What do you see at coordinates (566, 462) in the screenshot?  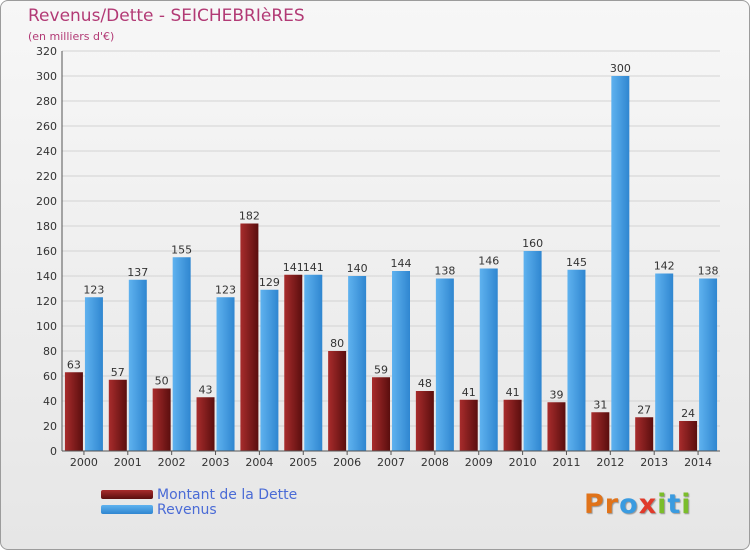 I see `x-tick-label: 2011` at bounding box center [566, 462].